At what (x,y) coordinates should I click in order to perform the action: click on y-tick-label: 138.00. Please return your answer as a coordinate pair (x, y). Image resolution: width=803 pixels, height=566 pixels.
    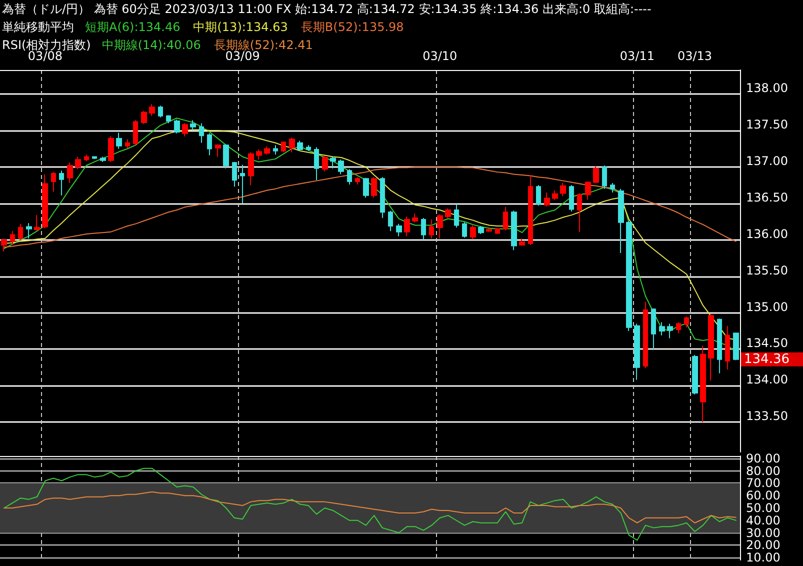
    Looking at the image, I should click on (767, 88).